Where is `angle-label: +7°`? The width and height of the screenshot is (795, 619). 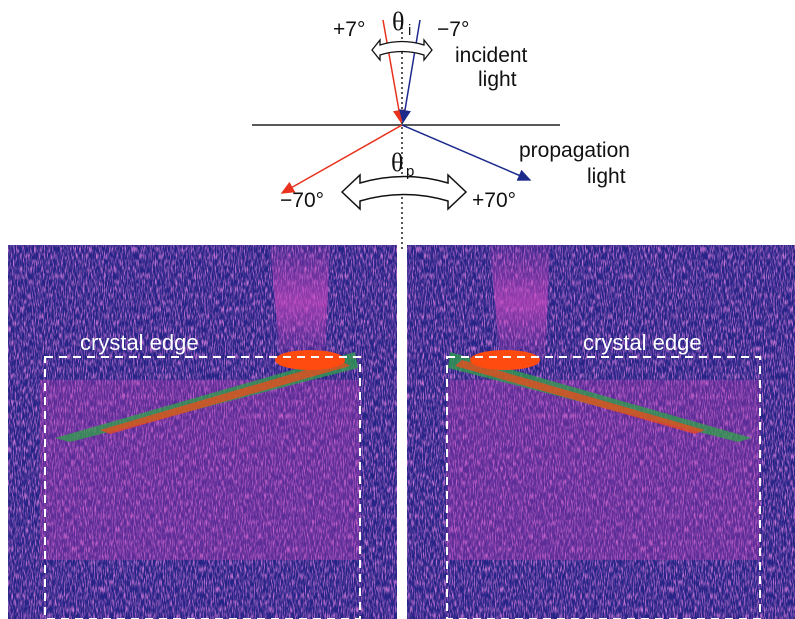
angle-label: +7° is located at coordinates (349, 29).